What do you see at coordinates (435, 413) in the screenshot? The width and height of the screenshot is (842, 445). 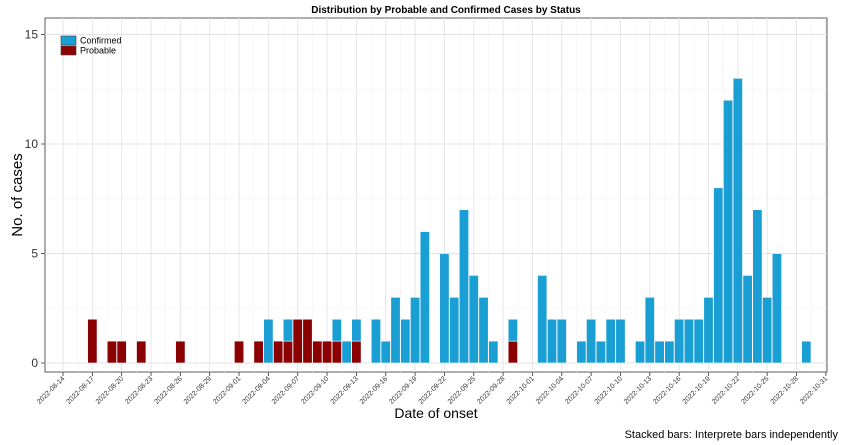 I see `x-axis-label: Date of onset` at bounding box center [435, 413].